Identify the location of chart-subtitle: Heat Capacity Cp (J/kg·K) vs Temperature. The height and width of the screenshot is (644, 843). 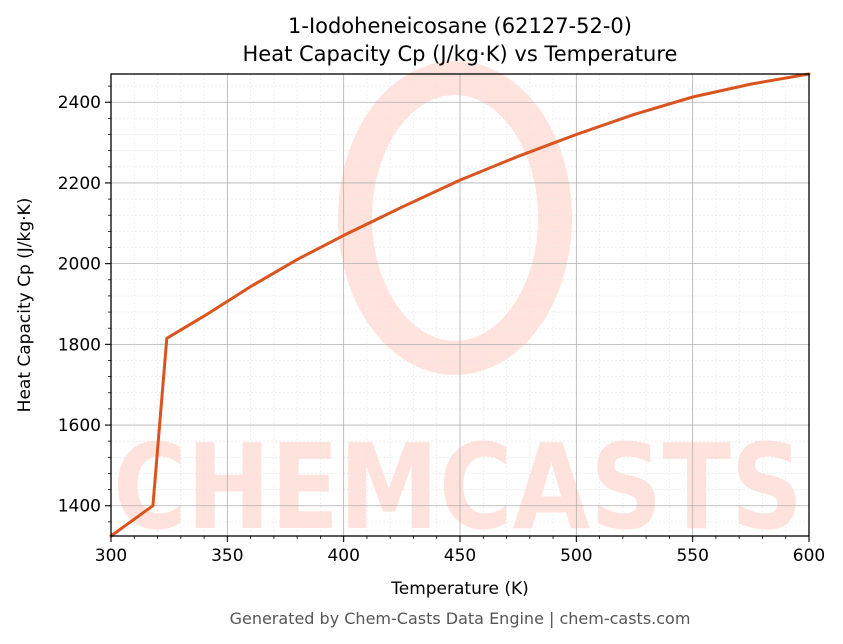
(460, 54).